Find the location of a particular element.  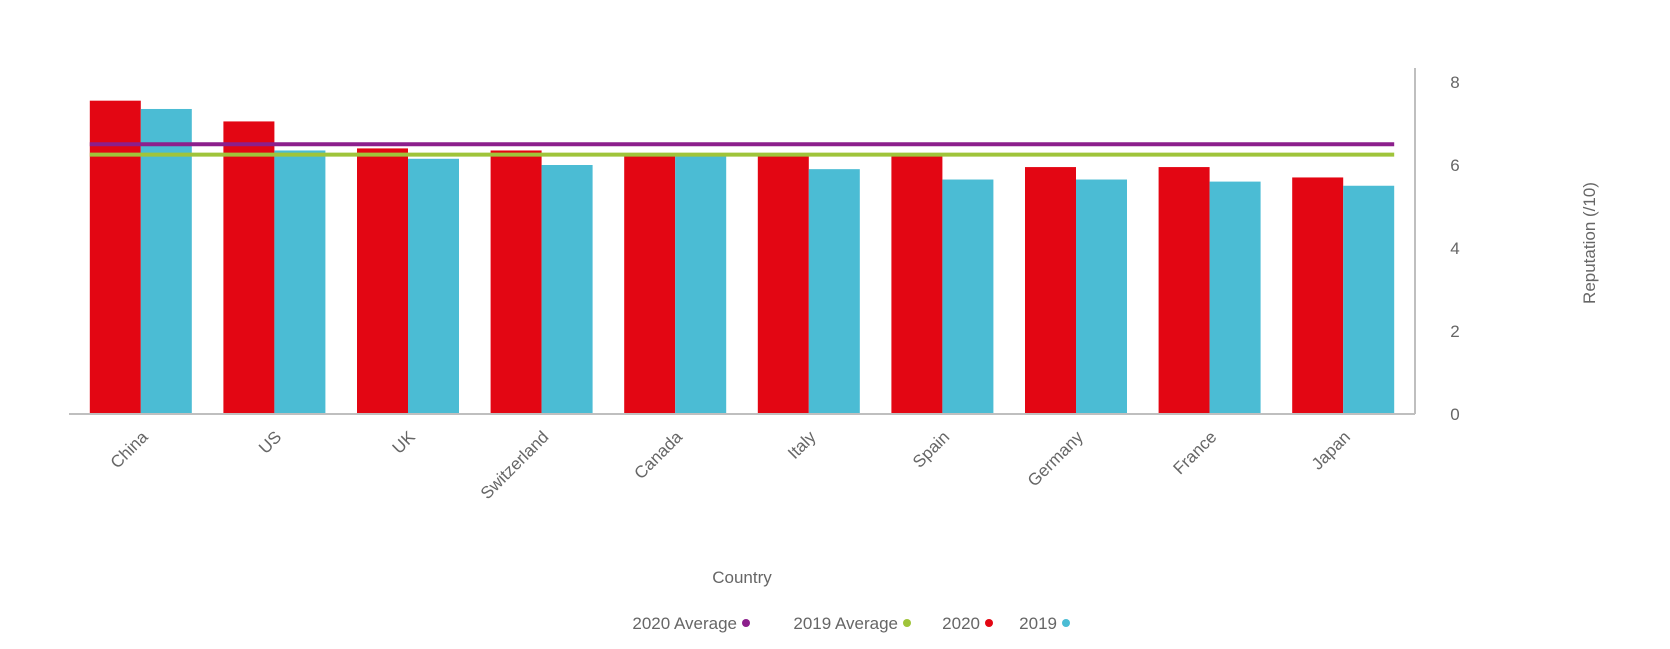

bar-2020-us is located at coordinates (300, 282).